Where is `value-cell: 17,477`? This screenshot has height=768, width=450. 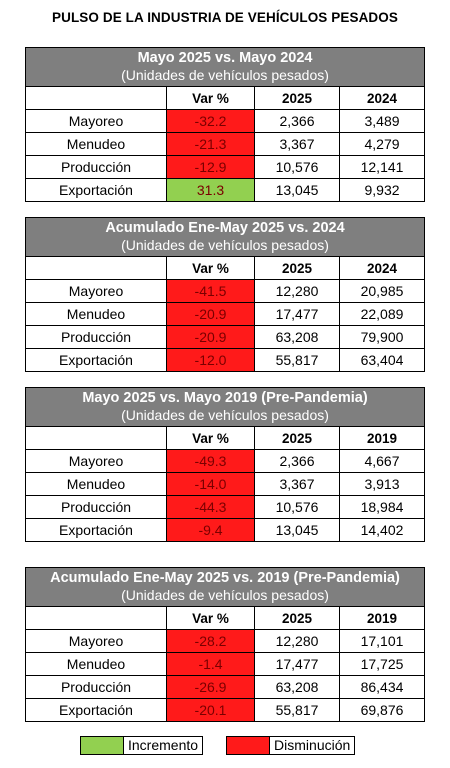
value-cell: 17,477 is located at coordinates (297, 664).